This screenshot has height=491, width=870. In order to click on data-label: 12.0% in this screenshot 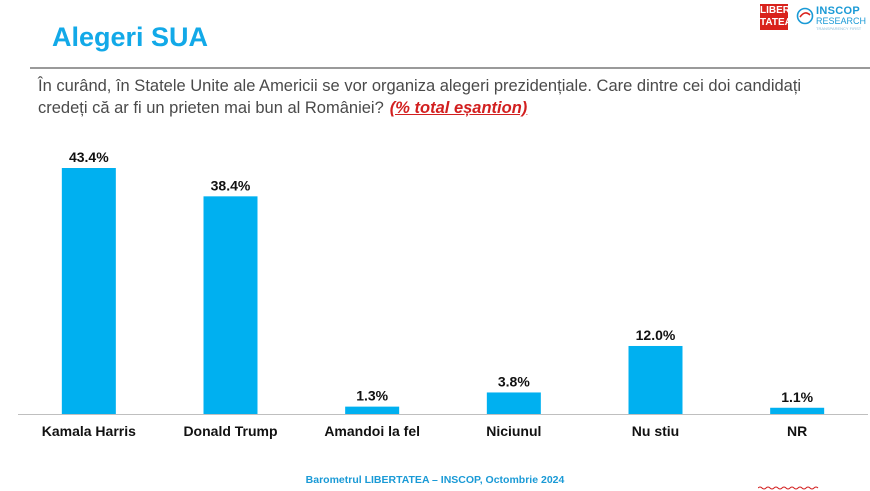, I will do `click(656, 335)`.